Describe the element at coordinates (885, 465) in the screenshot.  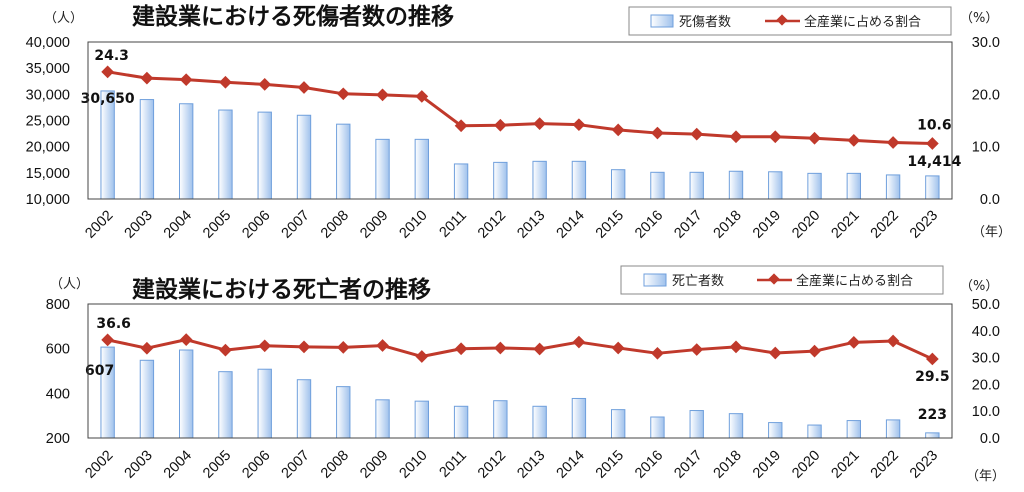
I see `x-tick-label: 2022` at that location.